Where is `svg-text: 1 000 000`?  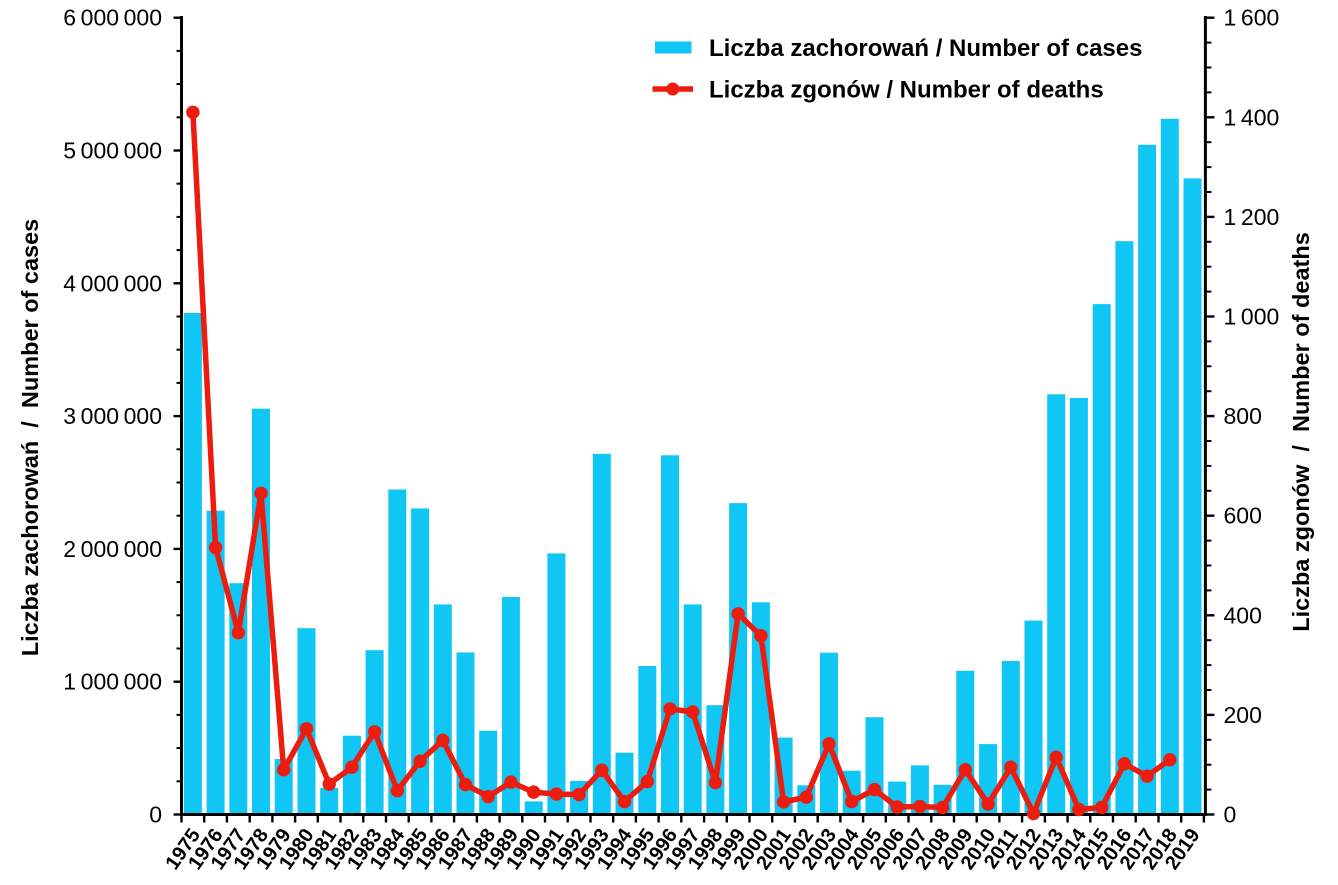
svg-text: 1 000 000 is located at coordinates (112, 682).